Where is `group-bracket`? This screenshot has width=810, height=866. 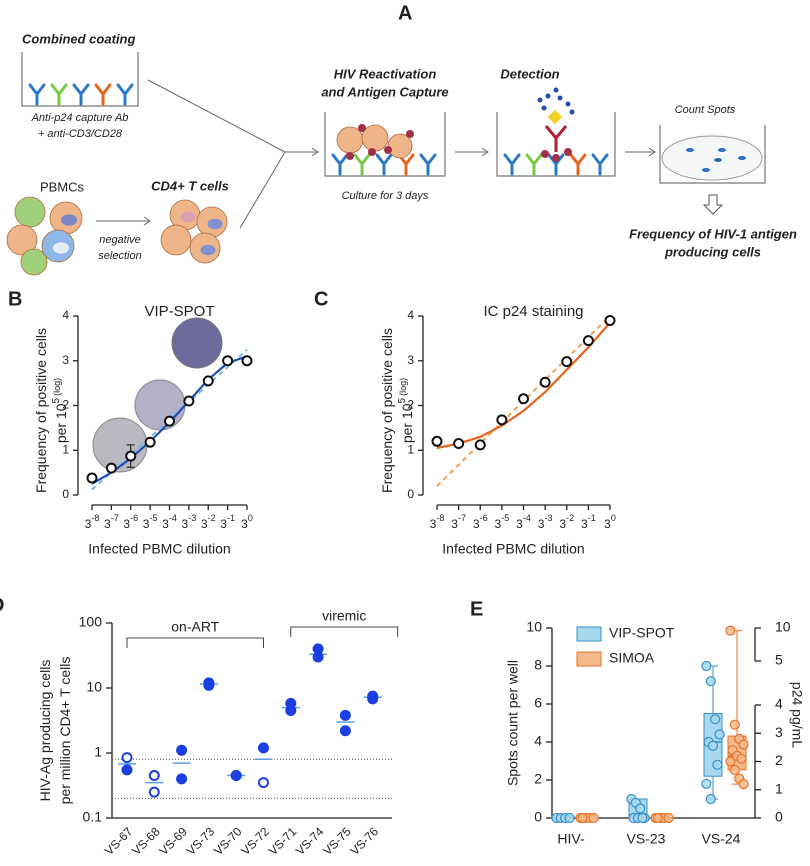
group-bracket is located at coordinates (195, 642).